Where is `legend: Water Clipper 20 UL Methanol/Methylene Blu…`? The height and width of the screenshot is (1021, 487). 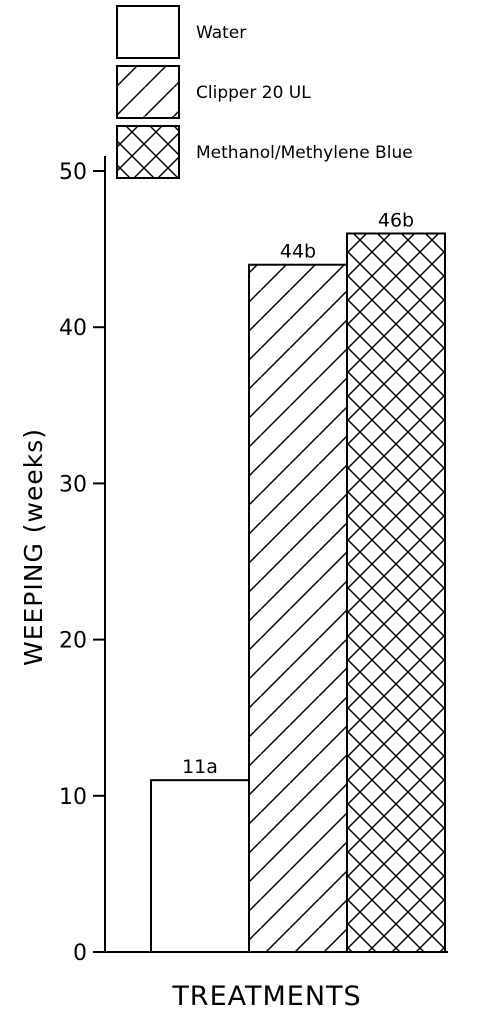 legend: Water Clipper 20 UL Methanol/Methylene Blu… is located at coordinates (264, 92).